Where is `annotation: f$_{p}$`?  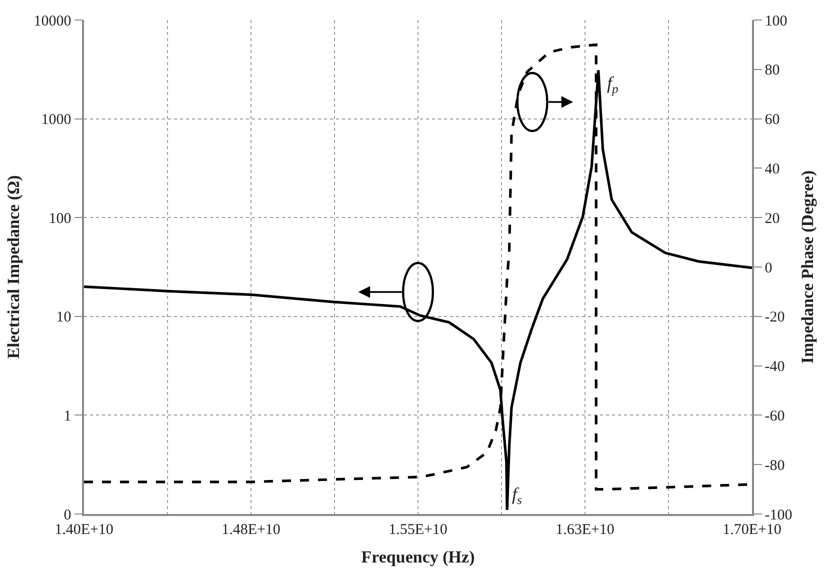
annotation: f$_{p}$ is located at coordinates (612, 84).